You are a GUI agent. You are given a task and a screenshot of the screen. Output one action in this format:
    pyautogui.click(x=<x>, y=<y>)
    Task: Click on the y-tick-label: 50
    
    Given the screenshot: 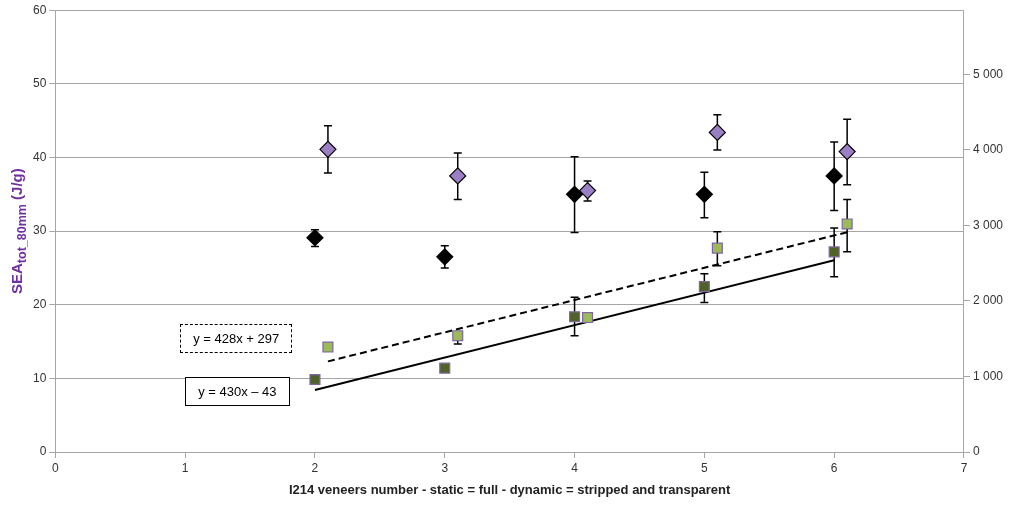 What is the action you would take?
    pyautogui.click(x=39, y=83)
    